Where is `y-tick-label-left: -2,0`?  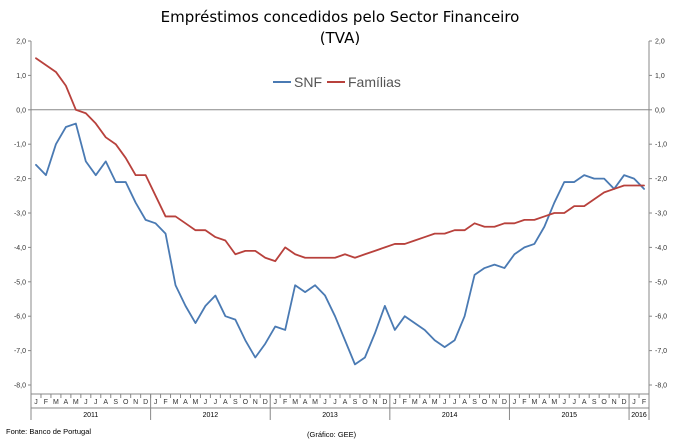
y-tick-label-left: -2,0 is located at coordinates (20, 179).